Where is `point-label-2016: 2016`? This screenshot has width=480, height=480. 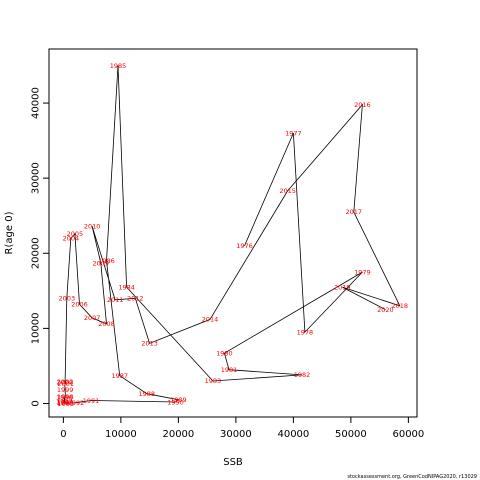
point-label-2016: 2016 is located at coordinates (362, 105).